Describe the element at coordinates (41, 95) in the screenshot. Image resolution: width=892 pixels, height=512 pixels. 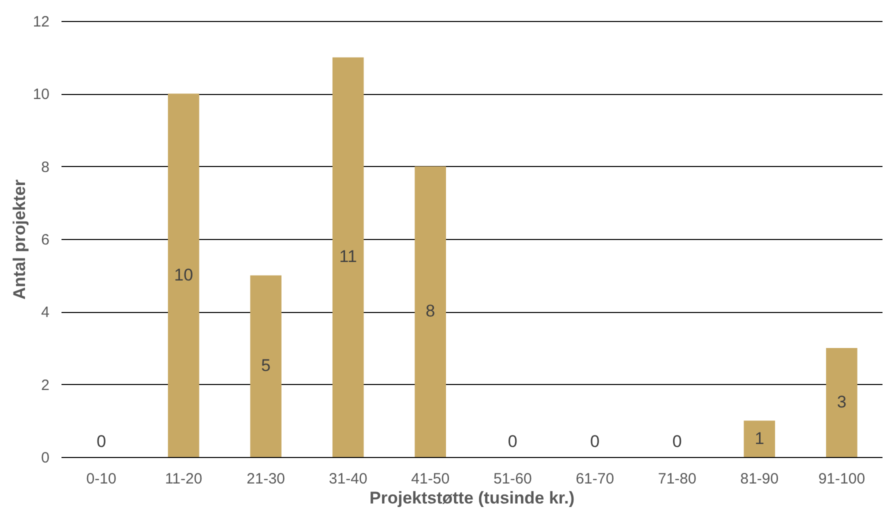
I see `y-tick-label: 10` at that location.